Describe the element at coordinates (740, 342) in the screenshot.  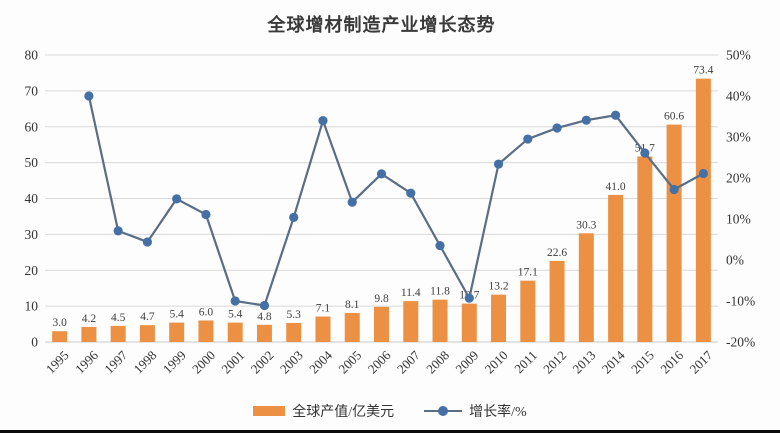
I see `right-axis-tick-label: -20%` at that location.